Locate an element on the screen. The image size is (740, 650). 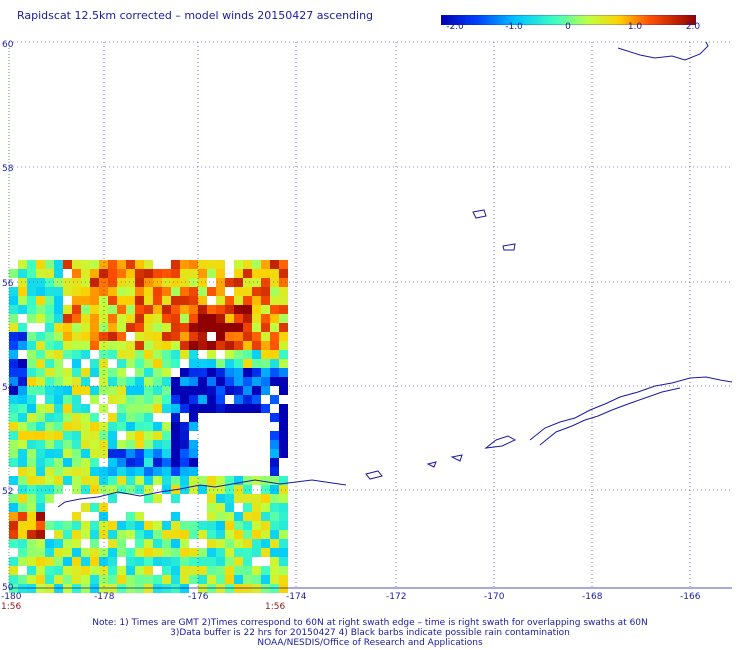
colorbar-tick-label: -1.0 is located at coordinates (514, 27).